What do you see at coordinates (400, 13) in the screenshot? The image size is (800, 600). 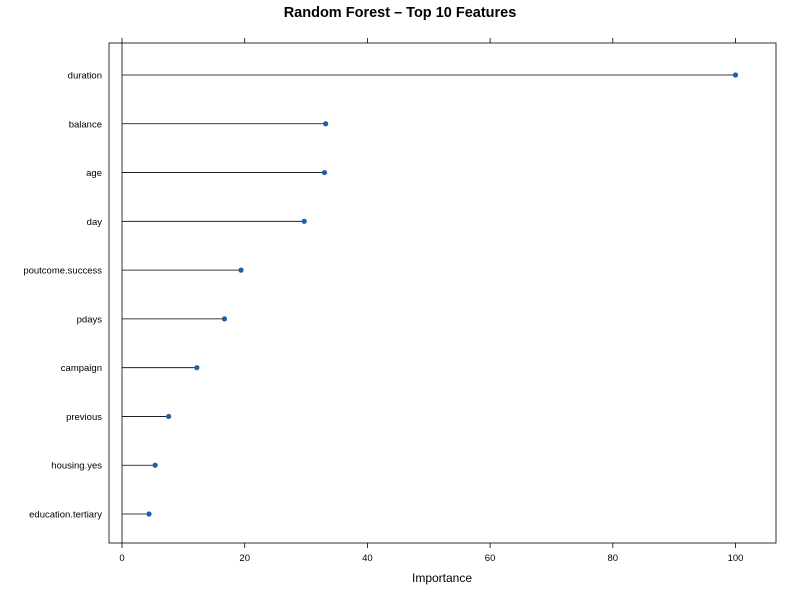 I see `chart-title: Random Forest – Top 10 Features` at bounding box center [400, 13].